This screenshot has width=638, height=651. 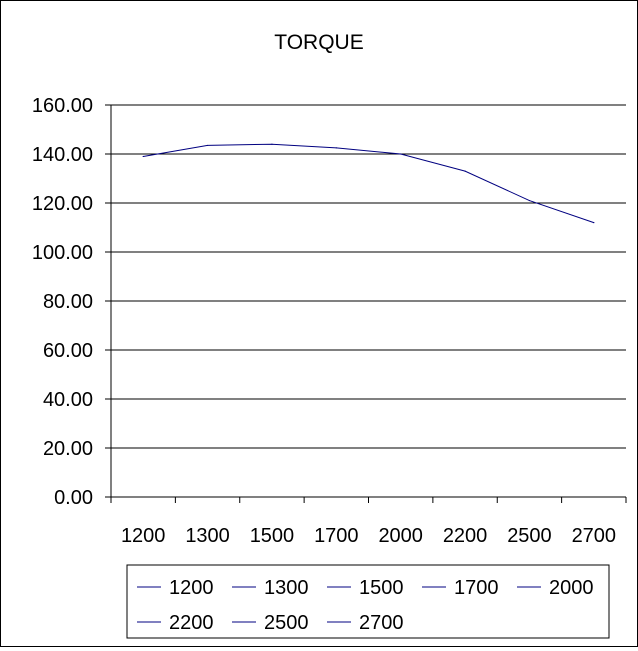 I want to click on y-tick-label: 100.00, so click(x=62, y=253).